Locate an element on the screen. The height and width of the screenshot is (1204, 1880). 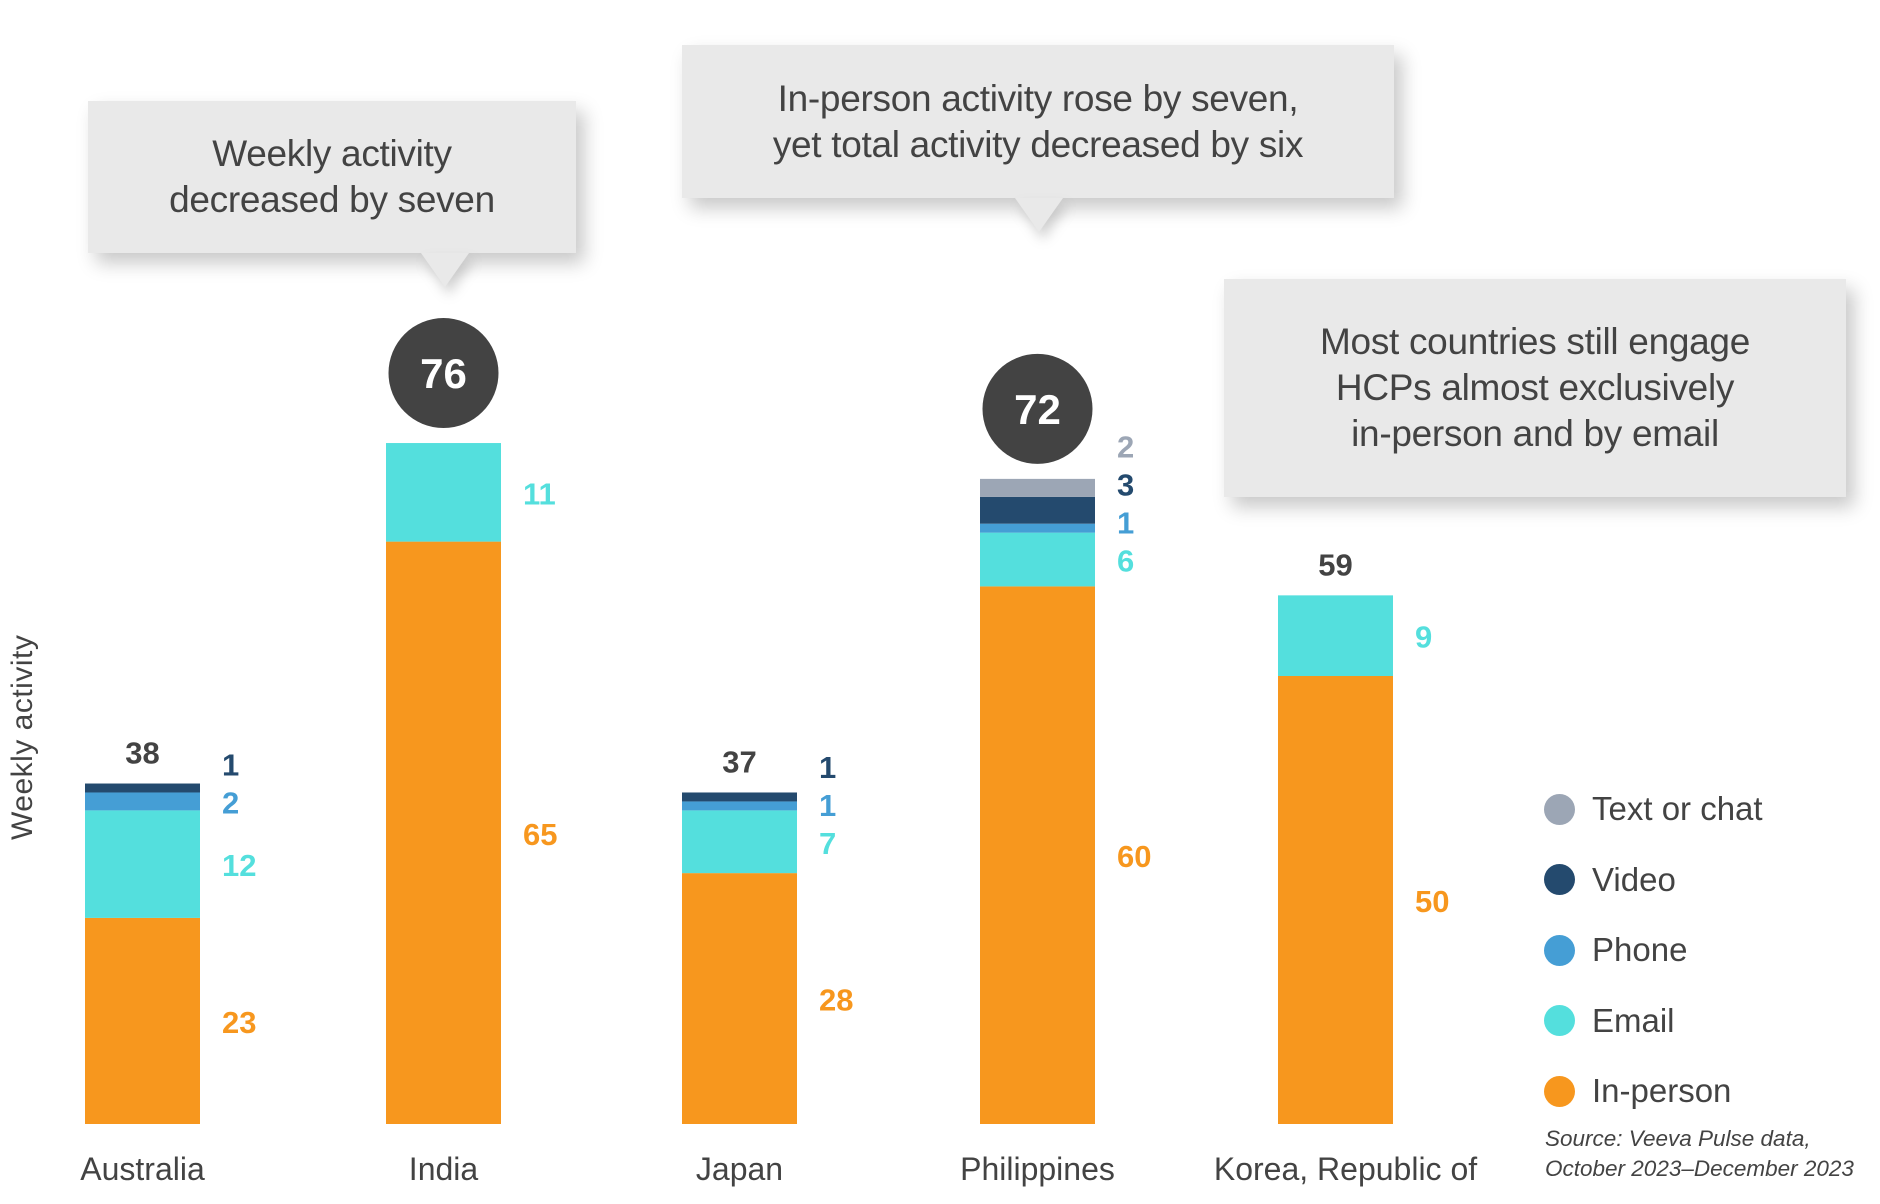
legend-item-text-or-chat: Text or chat is located at coordinates (1653, 809).